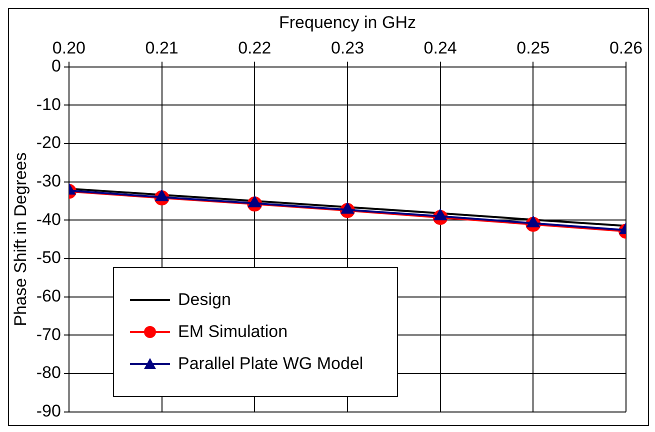 Image resolution: width=655 pixels, height=432 pixels. Describe the element at coordinates (271, 364) in the screenshot. I see `legend-label: Parallel Plate WG Model` at that location.